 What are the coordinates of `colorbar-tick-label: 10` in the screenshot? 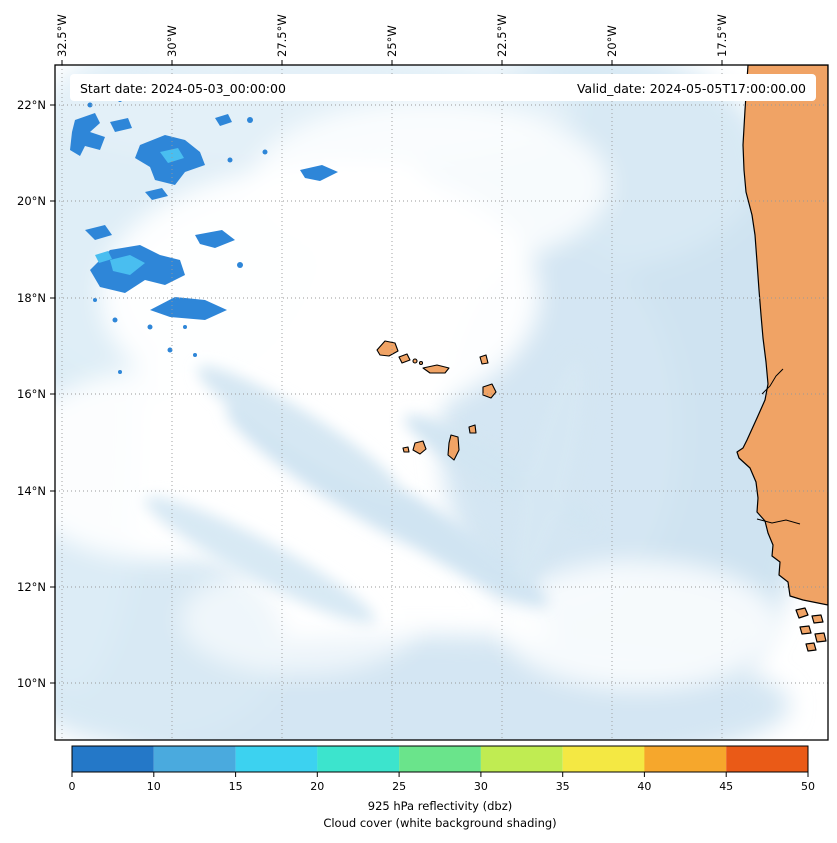 It's located at (154, 786).